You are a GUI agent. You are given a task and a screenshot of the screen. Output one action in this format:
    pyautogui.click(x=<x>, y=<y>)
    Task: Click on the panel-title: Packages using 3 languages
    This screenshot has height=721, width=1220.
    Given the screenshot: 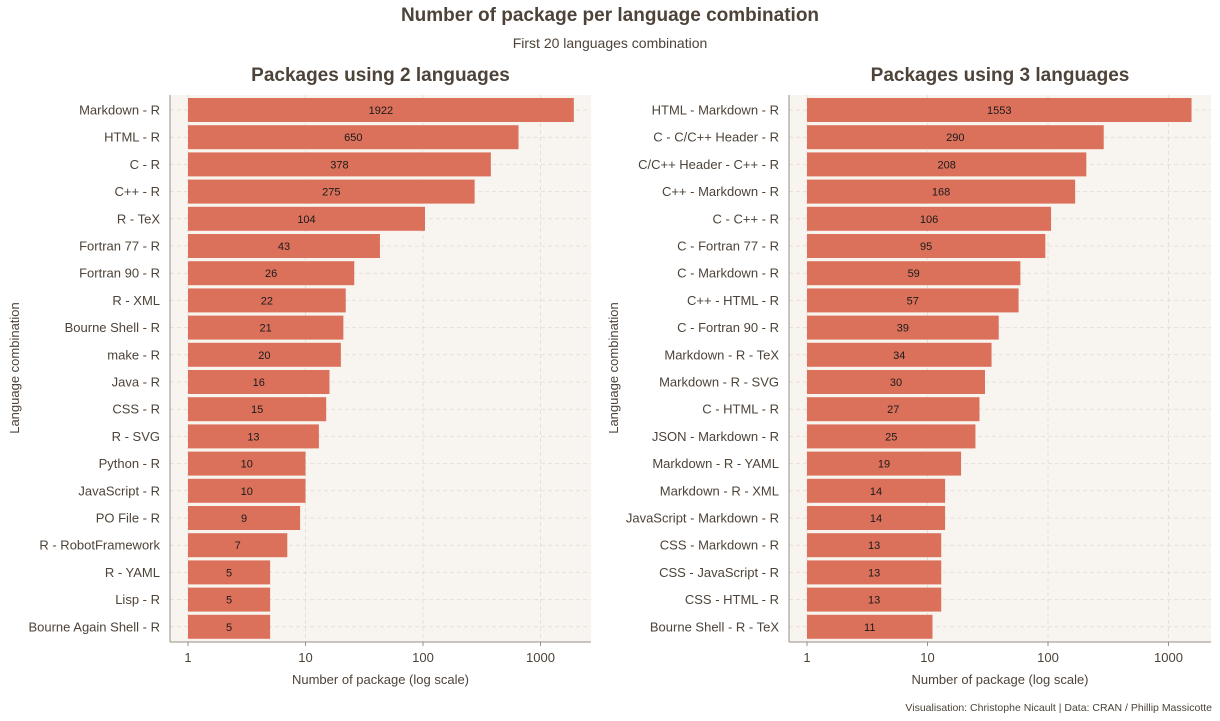 What is the action you would take?
    pyautogui.click(x=1000, y=75)
    